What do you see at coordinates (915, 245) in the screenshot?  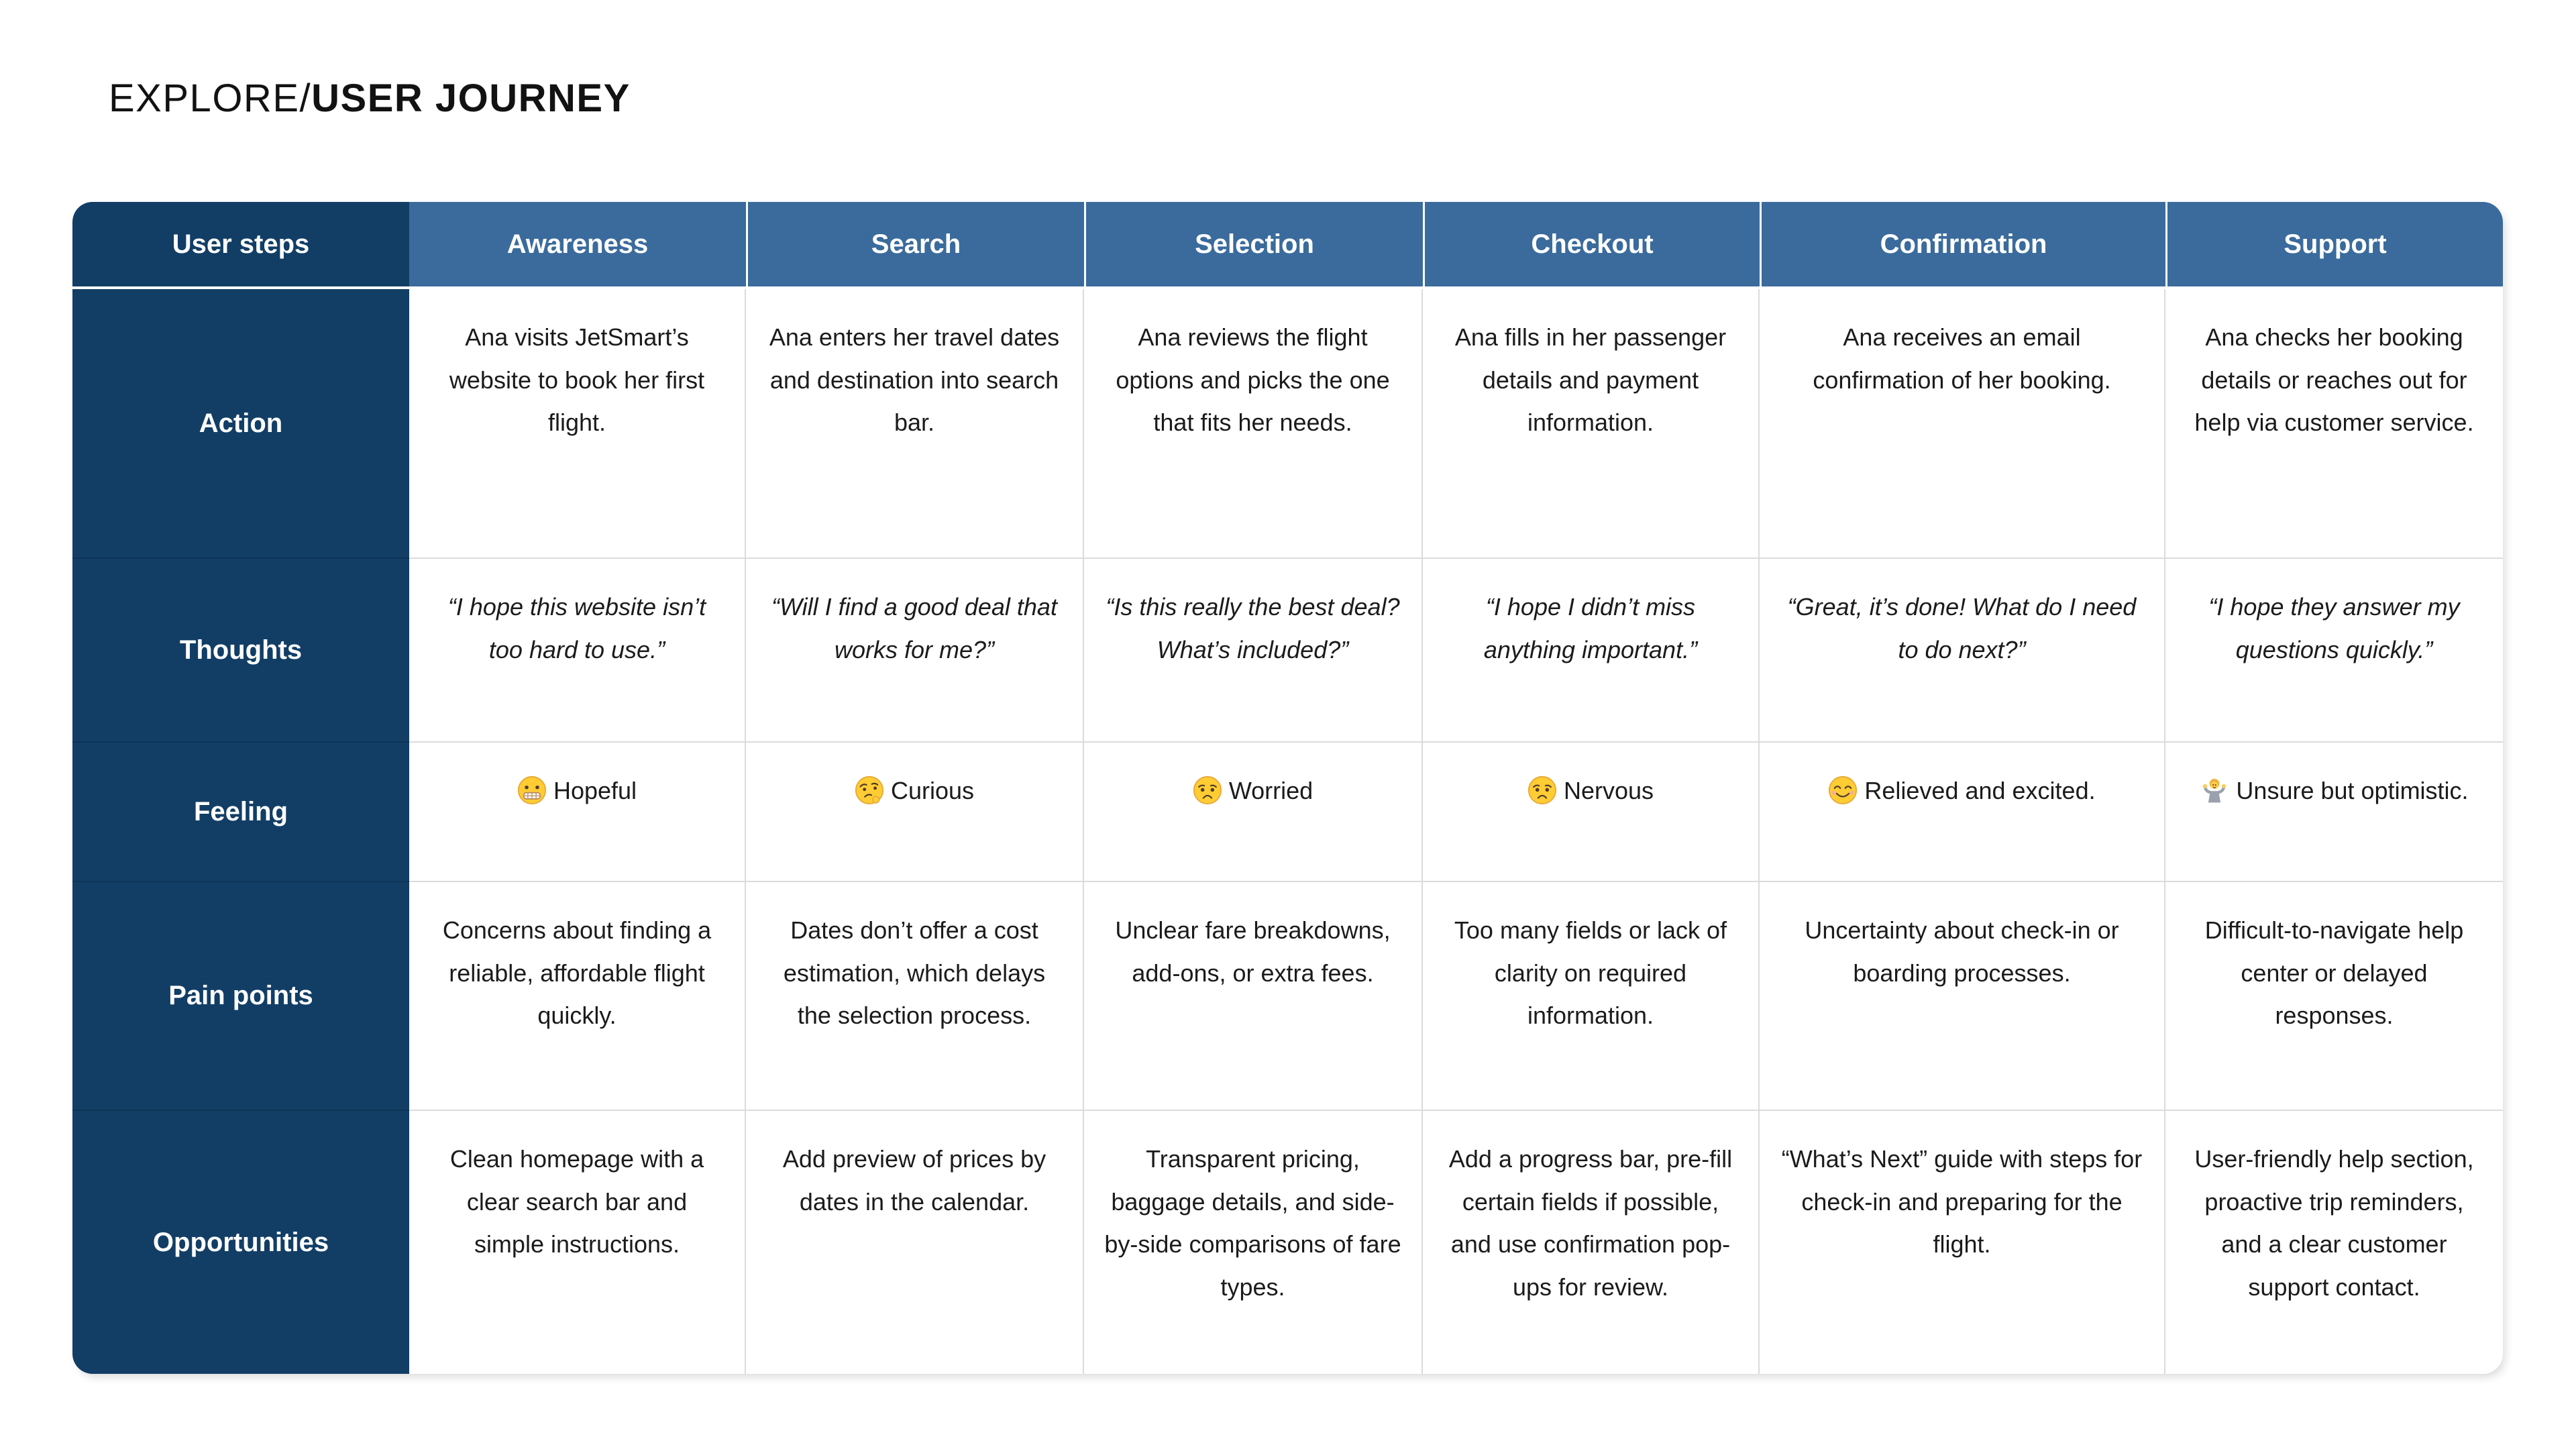 I see `column-header-search: Search` at bounding box center [915, 245].